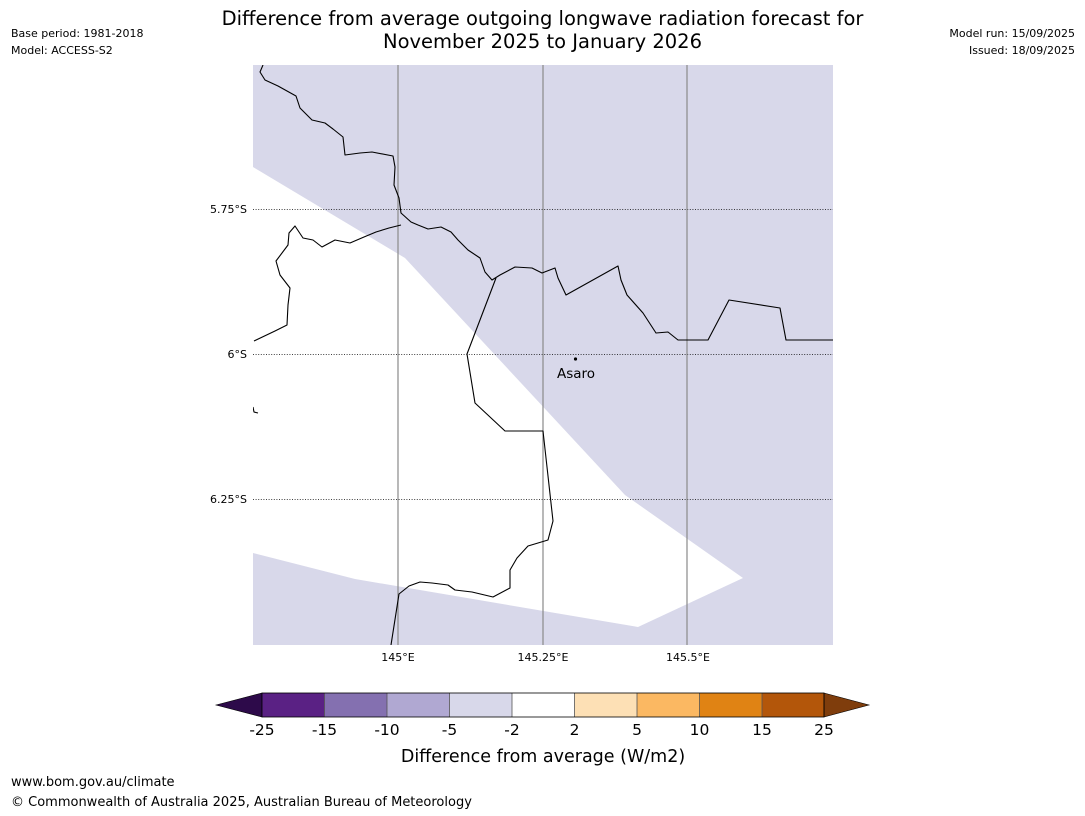 This screenshot has height=816, width=1085. I want to click on issued-label: Issued: 18/09/2025, so click(1021, 50).